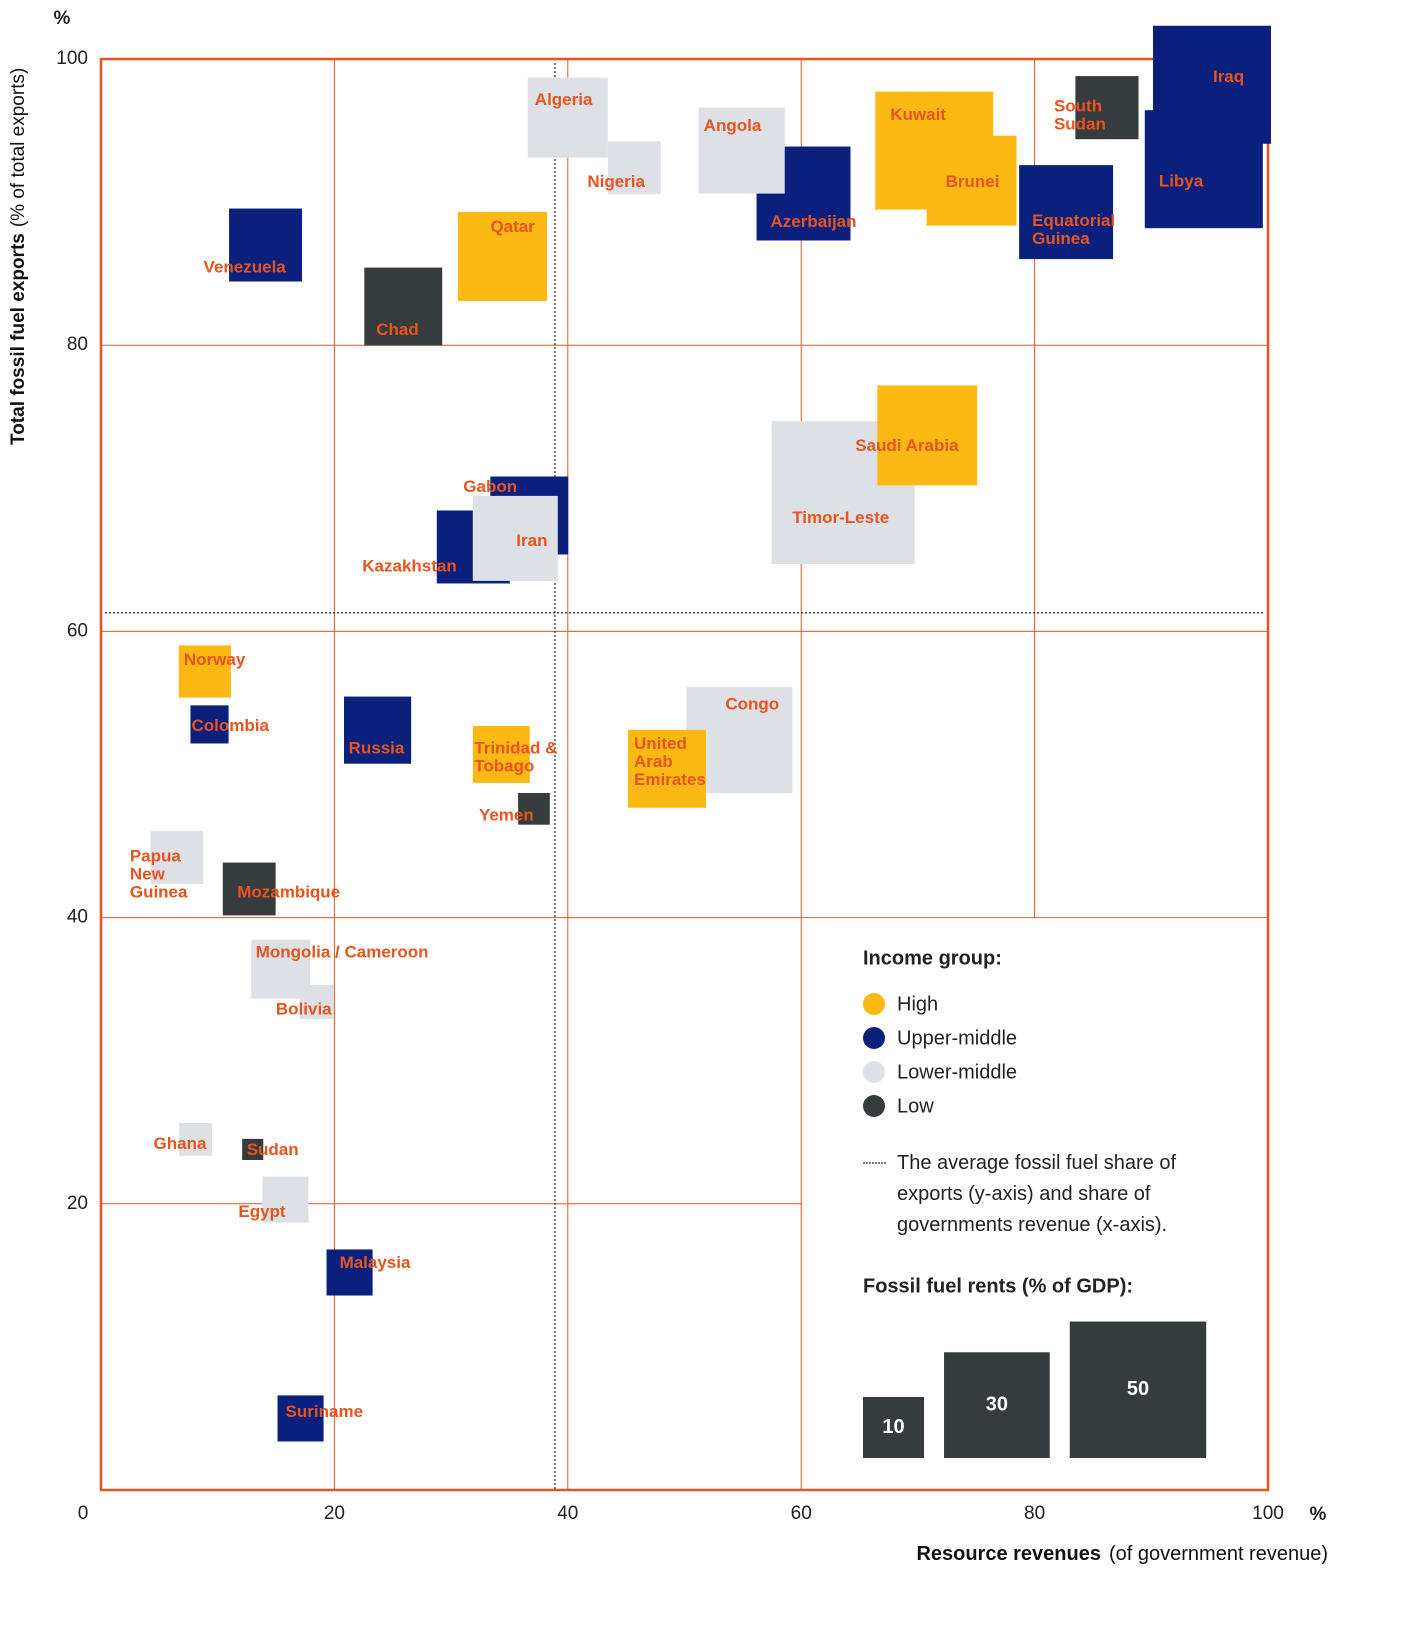  What do you see at coordinates (288, 891) in the screenshot?
I see `country-label: Mozambique` at bounding box center [288, 891].